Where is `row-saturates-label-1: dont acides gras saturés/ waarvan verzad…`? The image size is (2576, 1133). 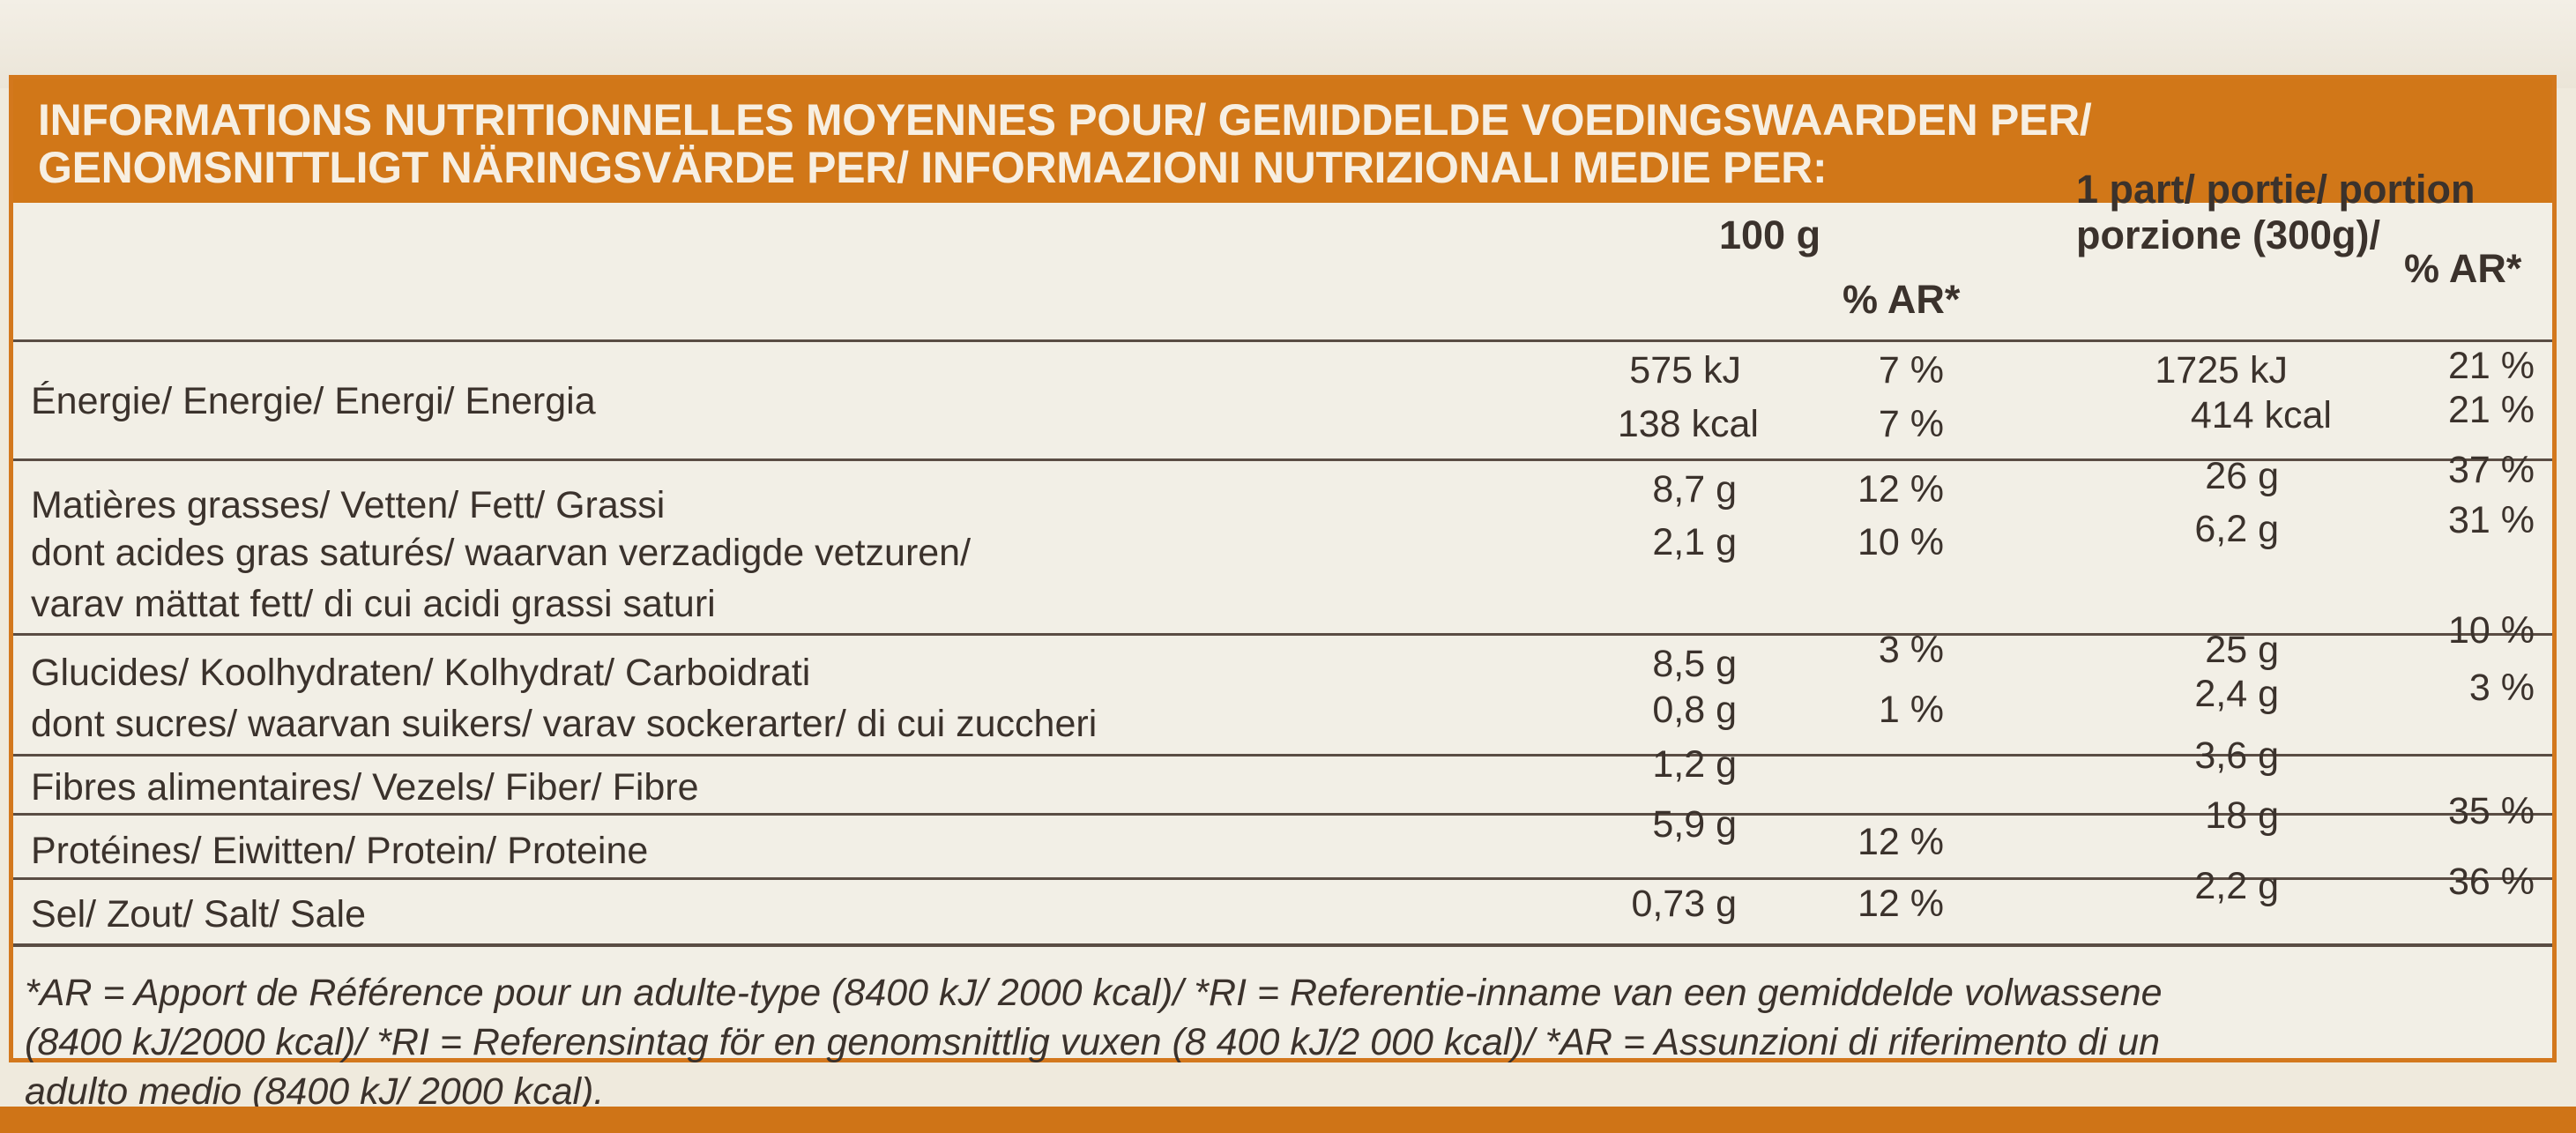 row-saturates-label-1: dont acides gras saturés/ waarvan verzad… is located at coordinates (502, 553).